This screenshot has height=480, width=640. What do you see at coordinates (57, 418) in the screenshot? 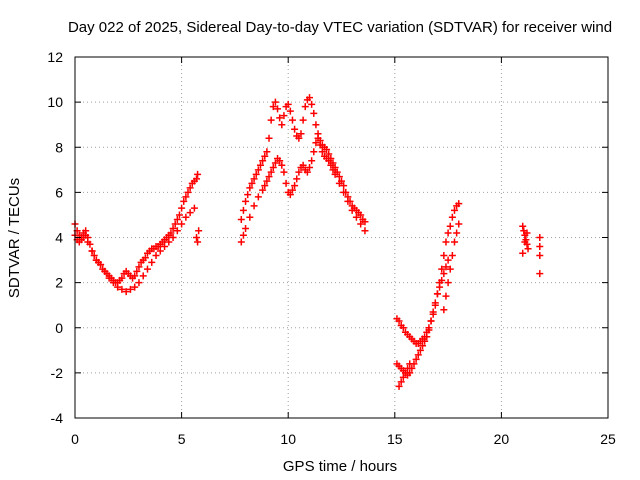
I see `y-tick-label: -4` at bounding box center [57, 418].